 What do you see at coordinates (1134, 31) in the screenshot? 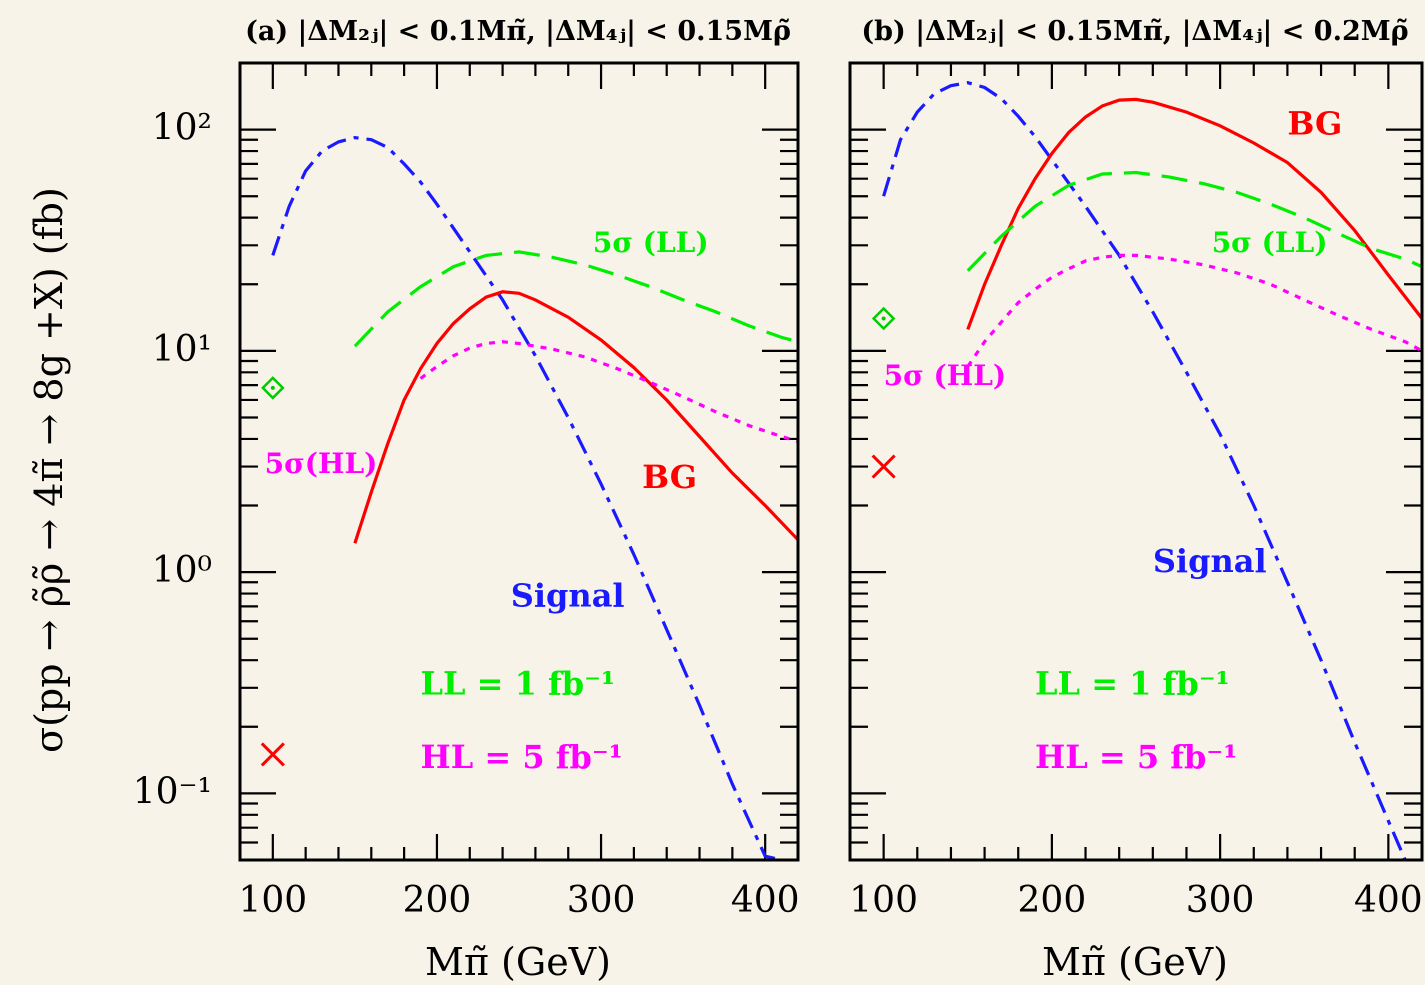
I see `panel-b-title: (b) |ΔM₂ⱼ| < 0.15Mπ̃, |ΔM₄ⱼ| < 0.2Mρ̃` at bounding box center [1134, 31].